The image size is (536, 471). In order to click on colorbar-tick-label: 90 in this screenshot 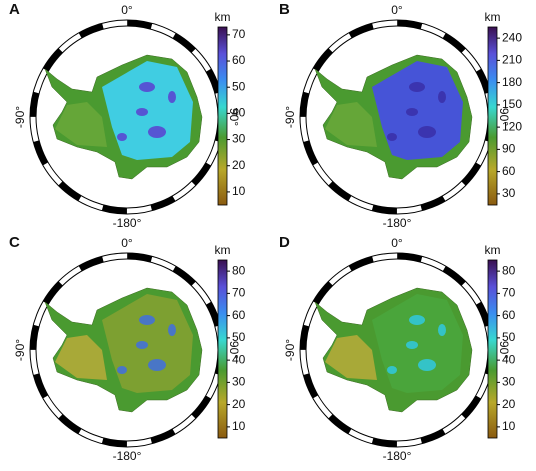, I will do `click(509, 149)`.